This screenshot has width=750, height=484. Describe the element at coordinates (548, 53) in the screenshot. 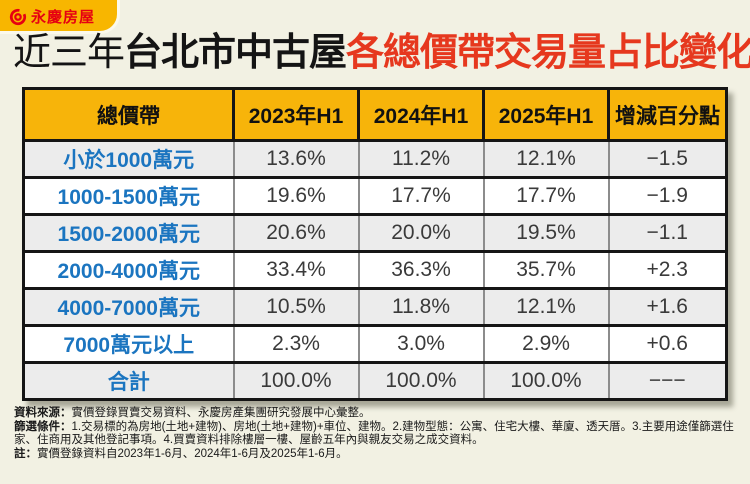

I see `title-part-red: 各總價帶交易量占比變化` at that location.